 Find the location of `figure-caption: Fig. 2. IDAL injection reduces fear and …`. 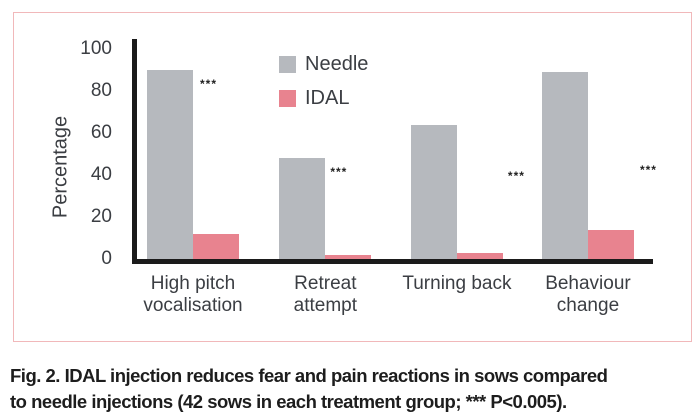

figure-caption: Fig. 2. IDAL injection reduces fear and … is located at coordinates (355, 389).